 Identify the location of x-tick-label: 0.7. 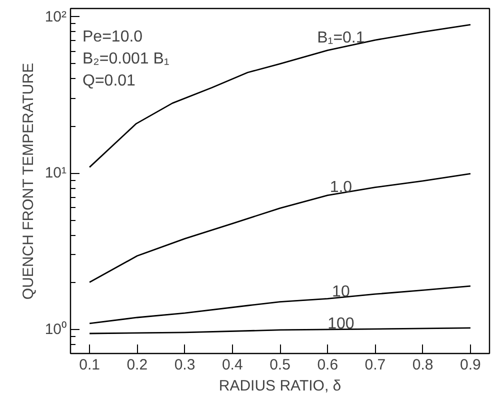
(375, 365).